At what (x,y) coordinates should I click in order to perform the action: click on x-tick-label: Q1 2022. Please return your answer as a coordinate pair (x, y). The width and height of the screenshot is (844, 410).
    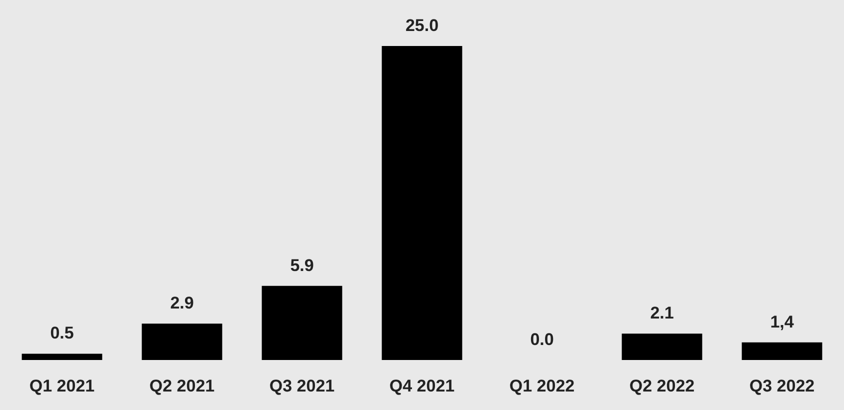
    Looking at the image, I should click on (542, 386).